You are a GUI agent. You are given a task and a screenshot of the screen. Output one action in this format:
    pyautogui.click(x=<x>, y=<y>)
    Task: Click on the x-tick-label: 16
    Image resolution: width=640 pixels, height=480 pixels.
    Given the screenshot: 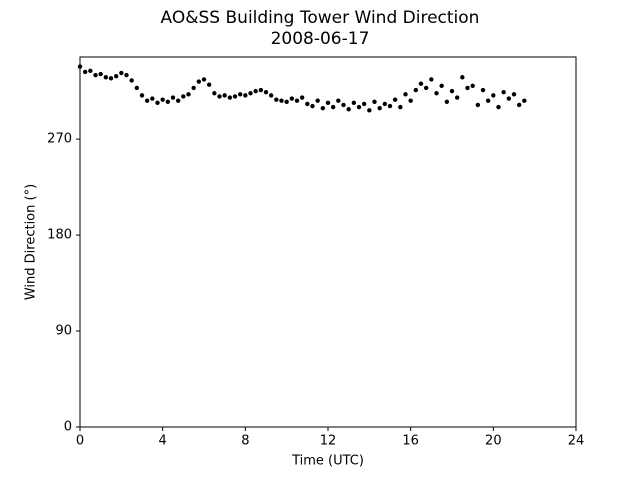 What is the action you would take?
    pyautogui.click(x=410, y=441)
    